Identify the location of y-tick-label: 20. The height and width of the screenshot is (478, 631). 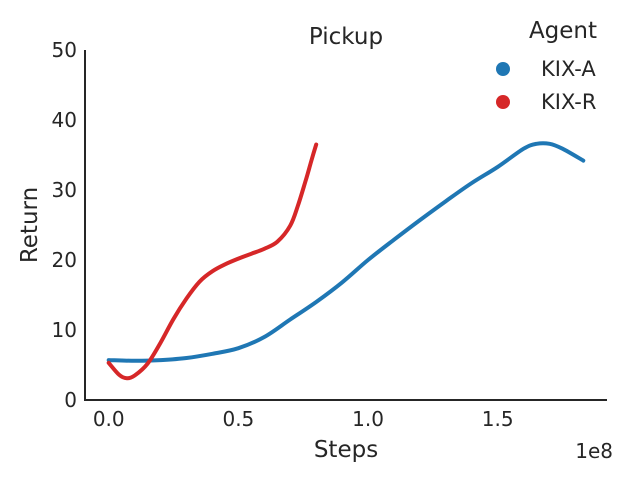
(64, 260).